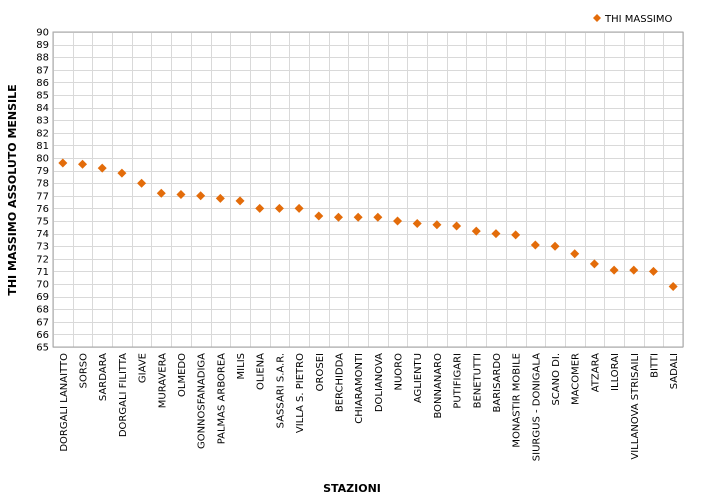  What do you see at coordinates (42, 121) in the screenshot?
I see `y-tick-label: 83` at bounding box center [42, 121].